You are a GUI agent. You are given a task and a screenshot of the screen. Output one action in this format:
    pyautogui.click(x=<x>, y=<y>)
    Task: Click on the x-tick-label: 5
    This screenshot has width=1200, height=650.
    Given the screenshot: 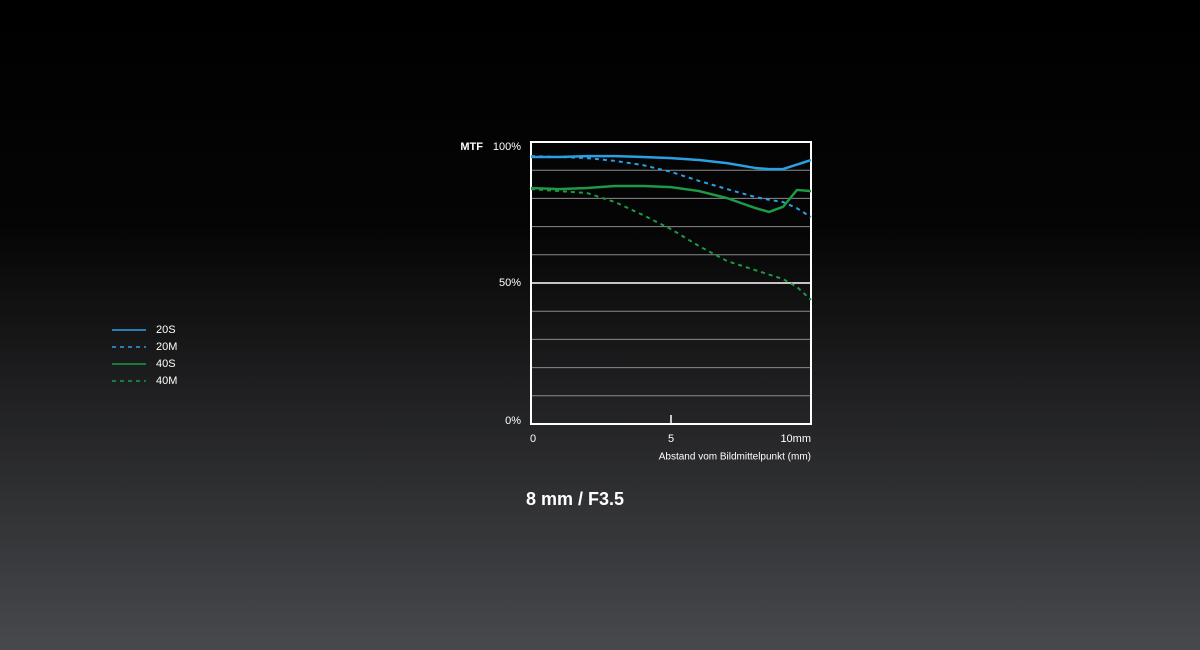 What is the action you would take?
    pyautogui.click(x=671, y=439)
    